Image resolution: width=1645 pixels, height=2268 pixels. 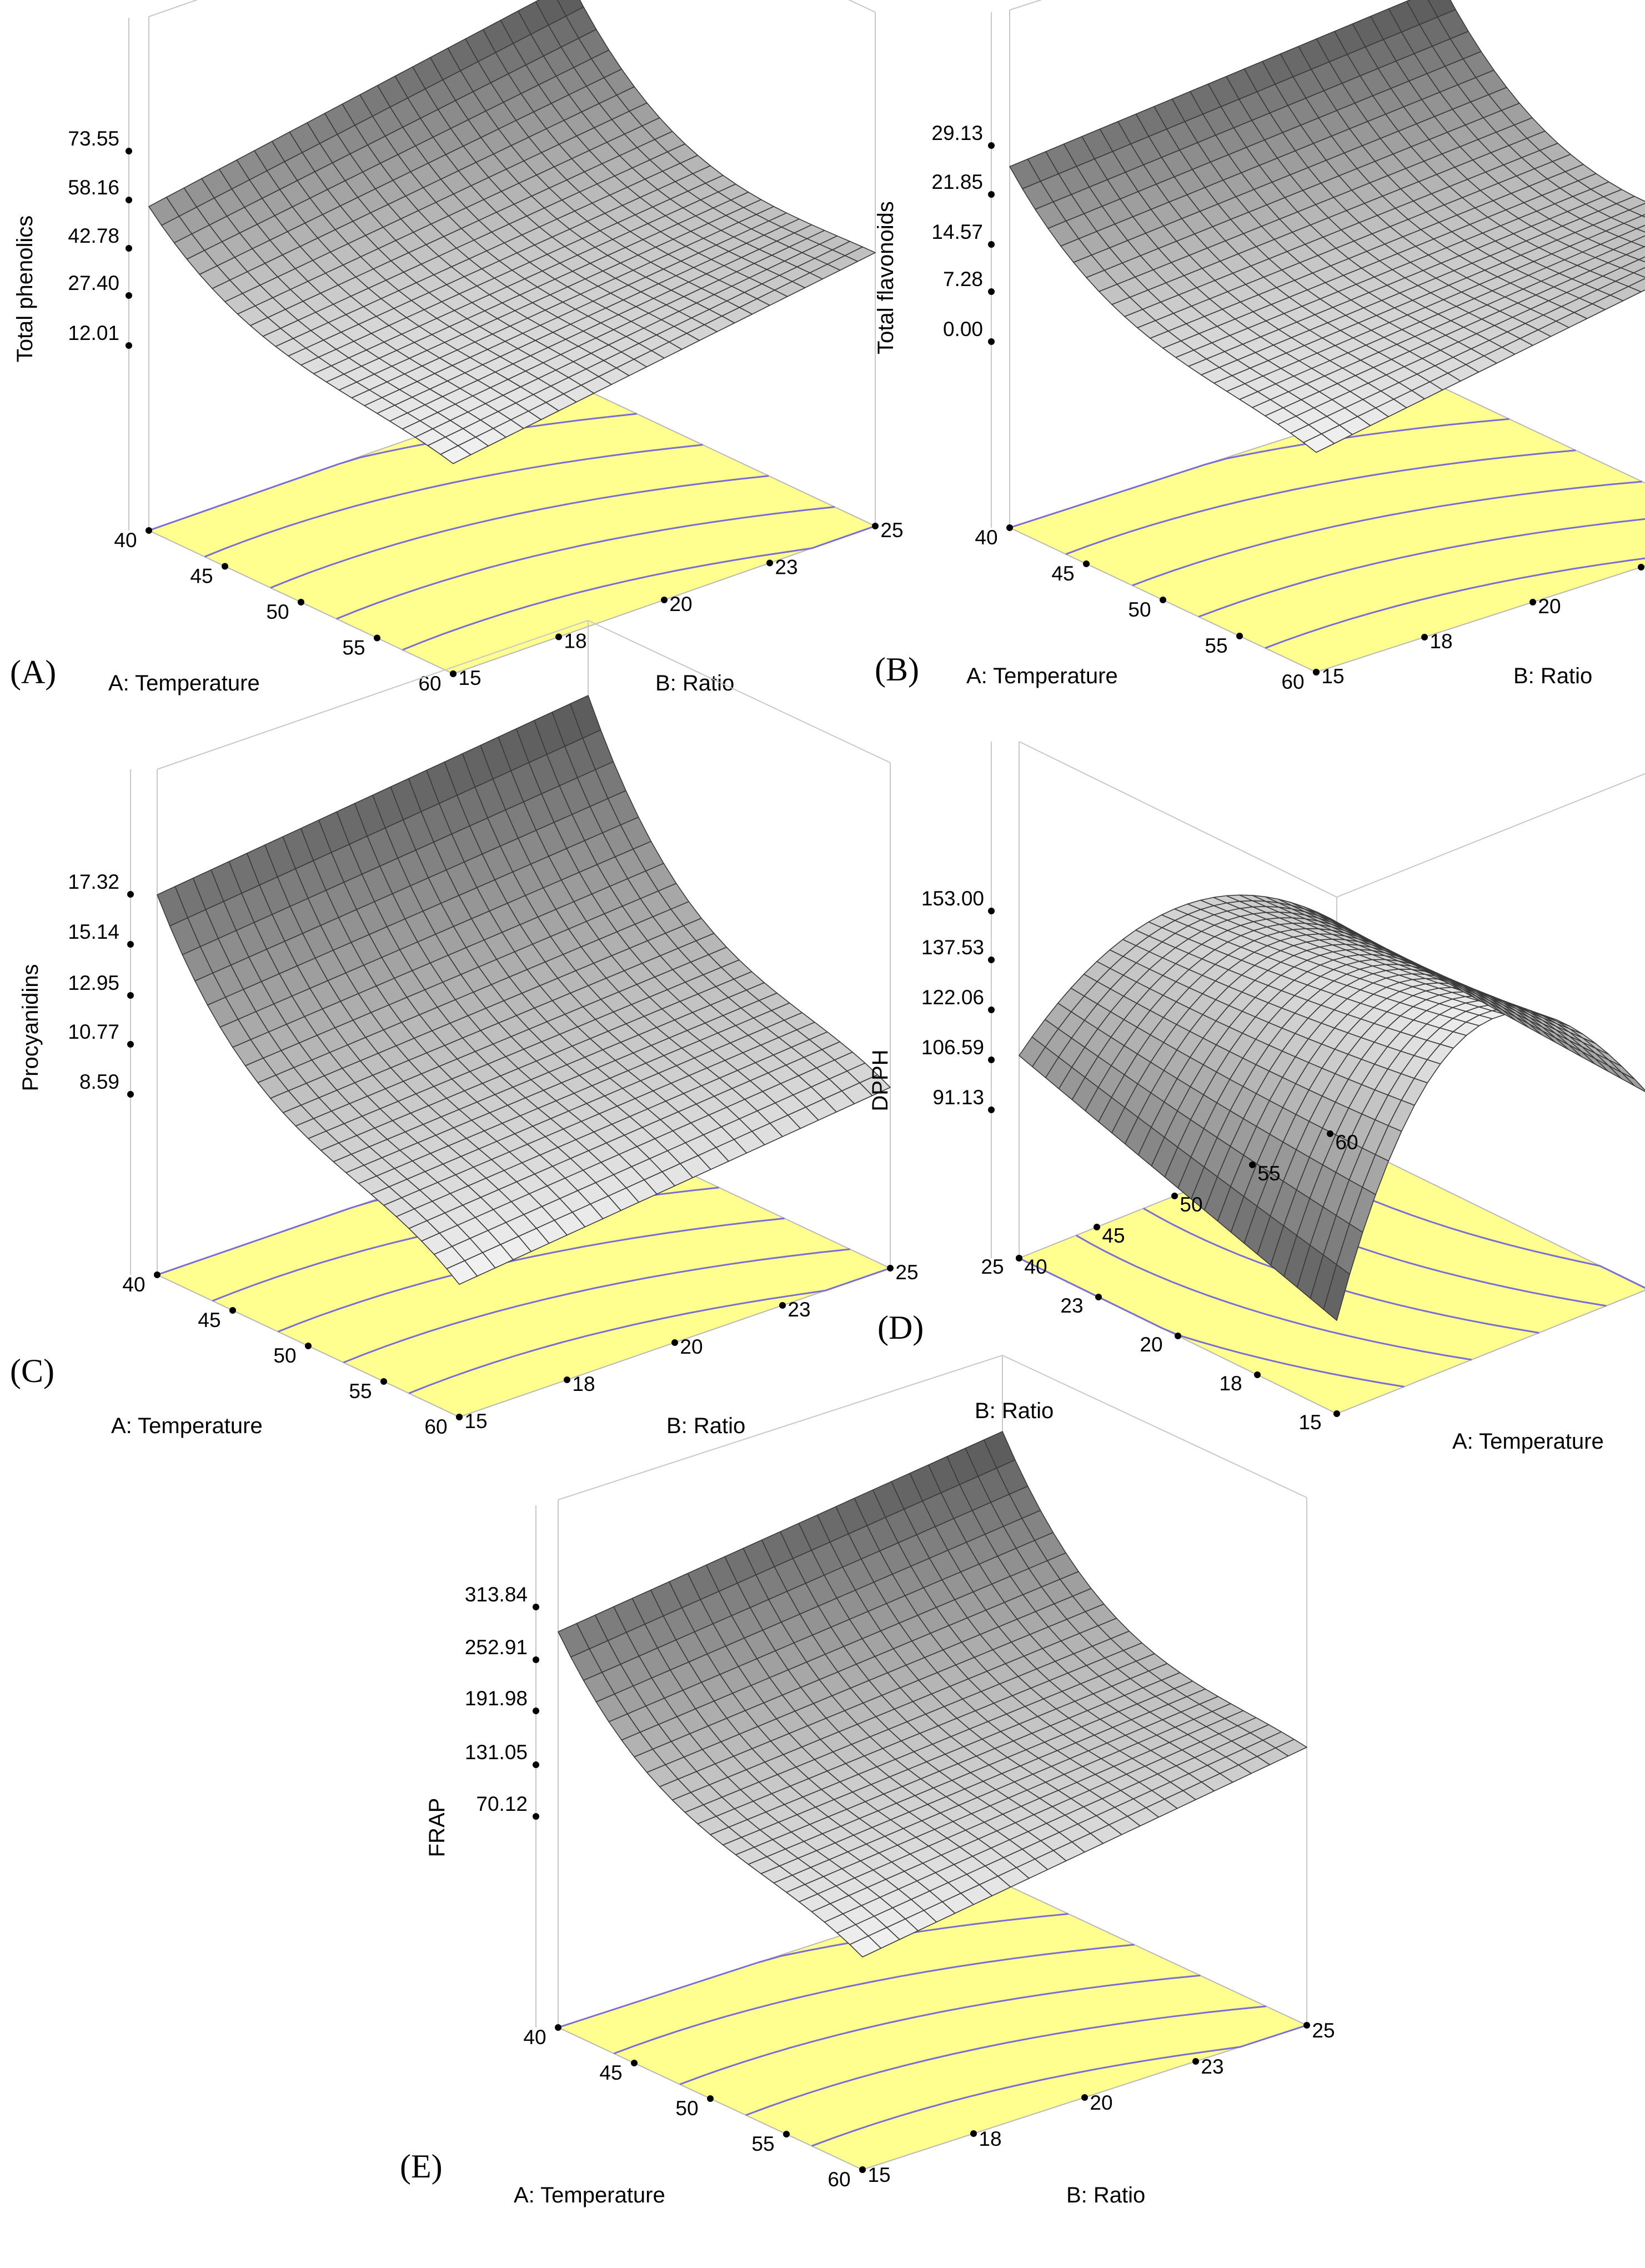 What do you see at coordinates (99, 1081) in the screenshot?
I see `z-tick-label: 8.59` at bounding box center [99, 1081].